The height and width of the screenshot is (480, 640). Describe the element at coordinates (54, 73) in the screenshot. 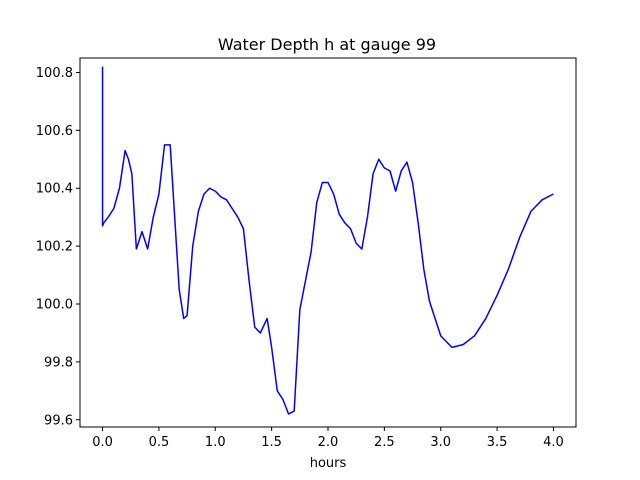

I see `y-tick-label: 100.8` at that location.